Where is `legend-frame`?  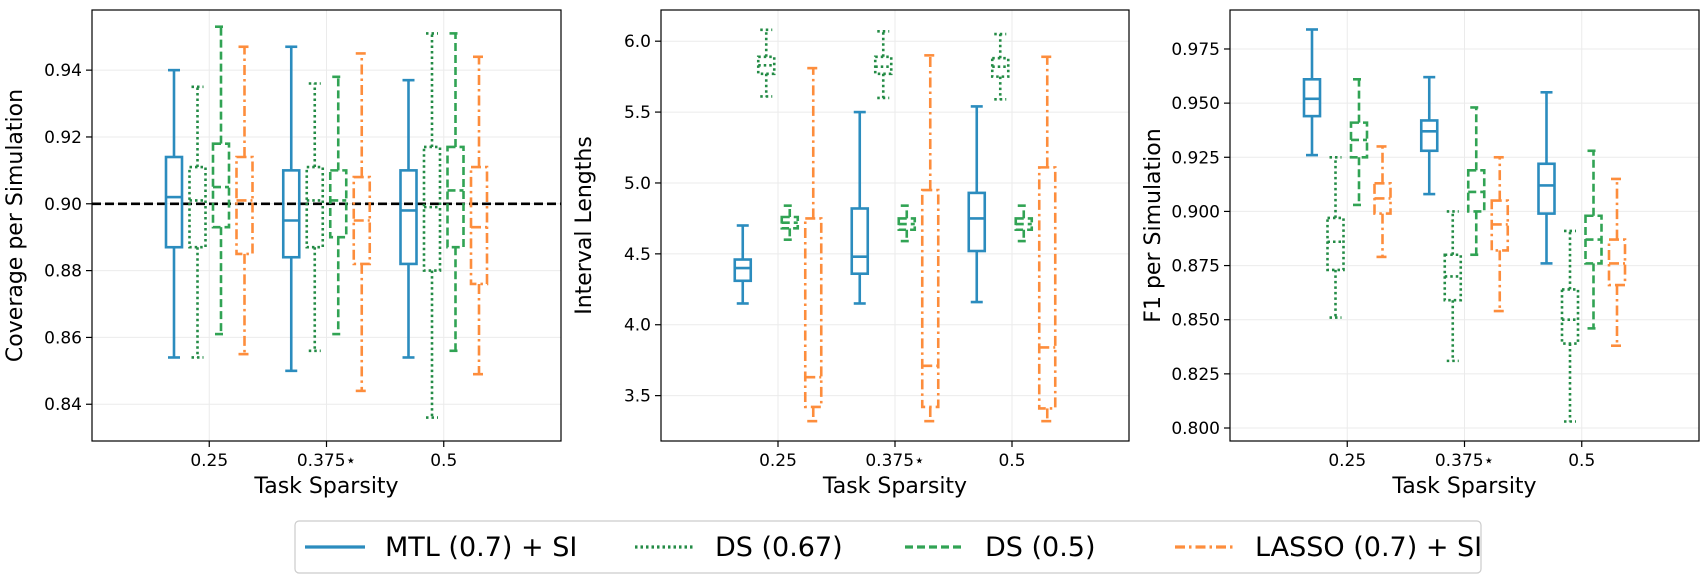
legend-frame is located at coordinates (888, 547).